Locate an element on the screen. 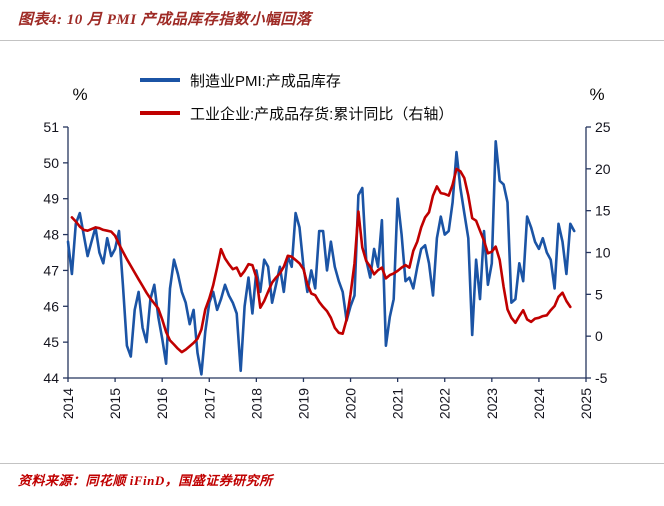 The image size is (664, 506). x-axis-year-label: 2019 is located at coordinates (303, 403).